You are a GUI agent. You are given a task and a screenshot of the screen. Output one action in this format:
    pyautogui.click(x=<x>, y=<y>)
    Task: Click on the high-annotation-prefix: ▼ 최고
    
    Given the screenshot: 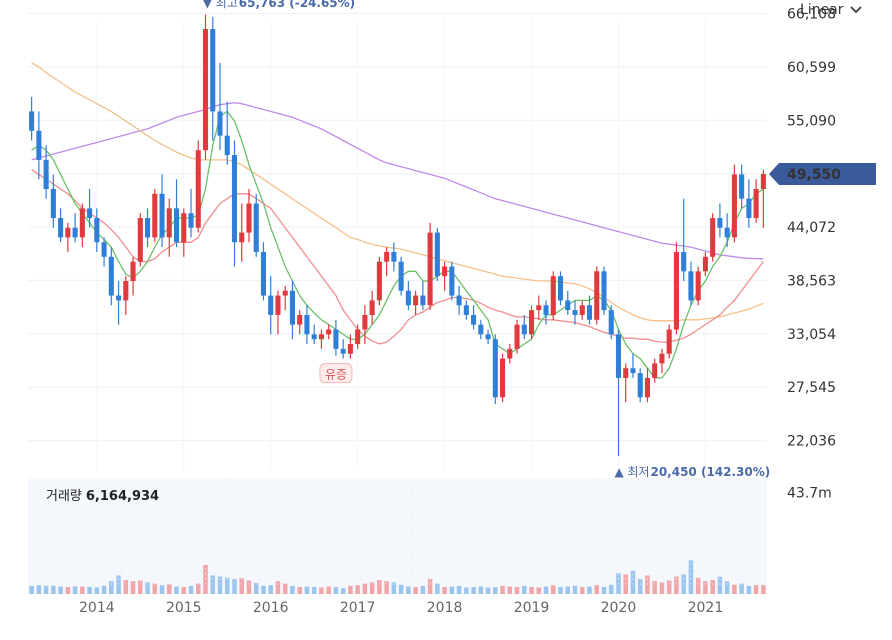 What is the action you would take?
    pyautogui.click(x=220, y=5)
    